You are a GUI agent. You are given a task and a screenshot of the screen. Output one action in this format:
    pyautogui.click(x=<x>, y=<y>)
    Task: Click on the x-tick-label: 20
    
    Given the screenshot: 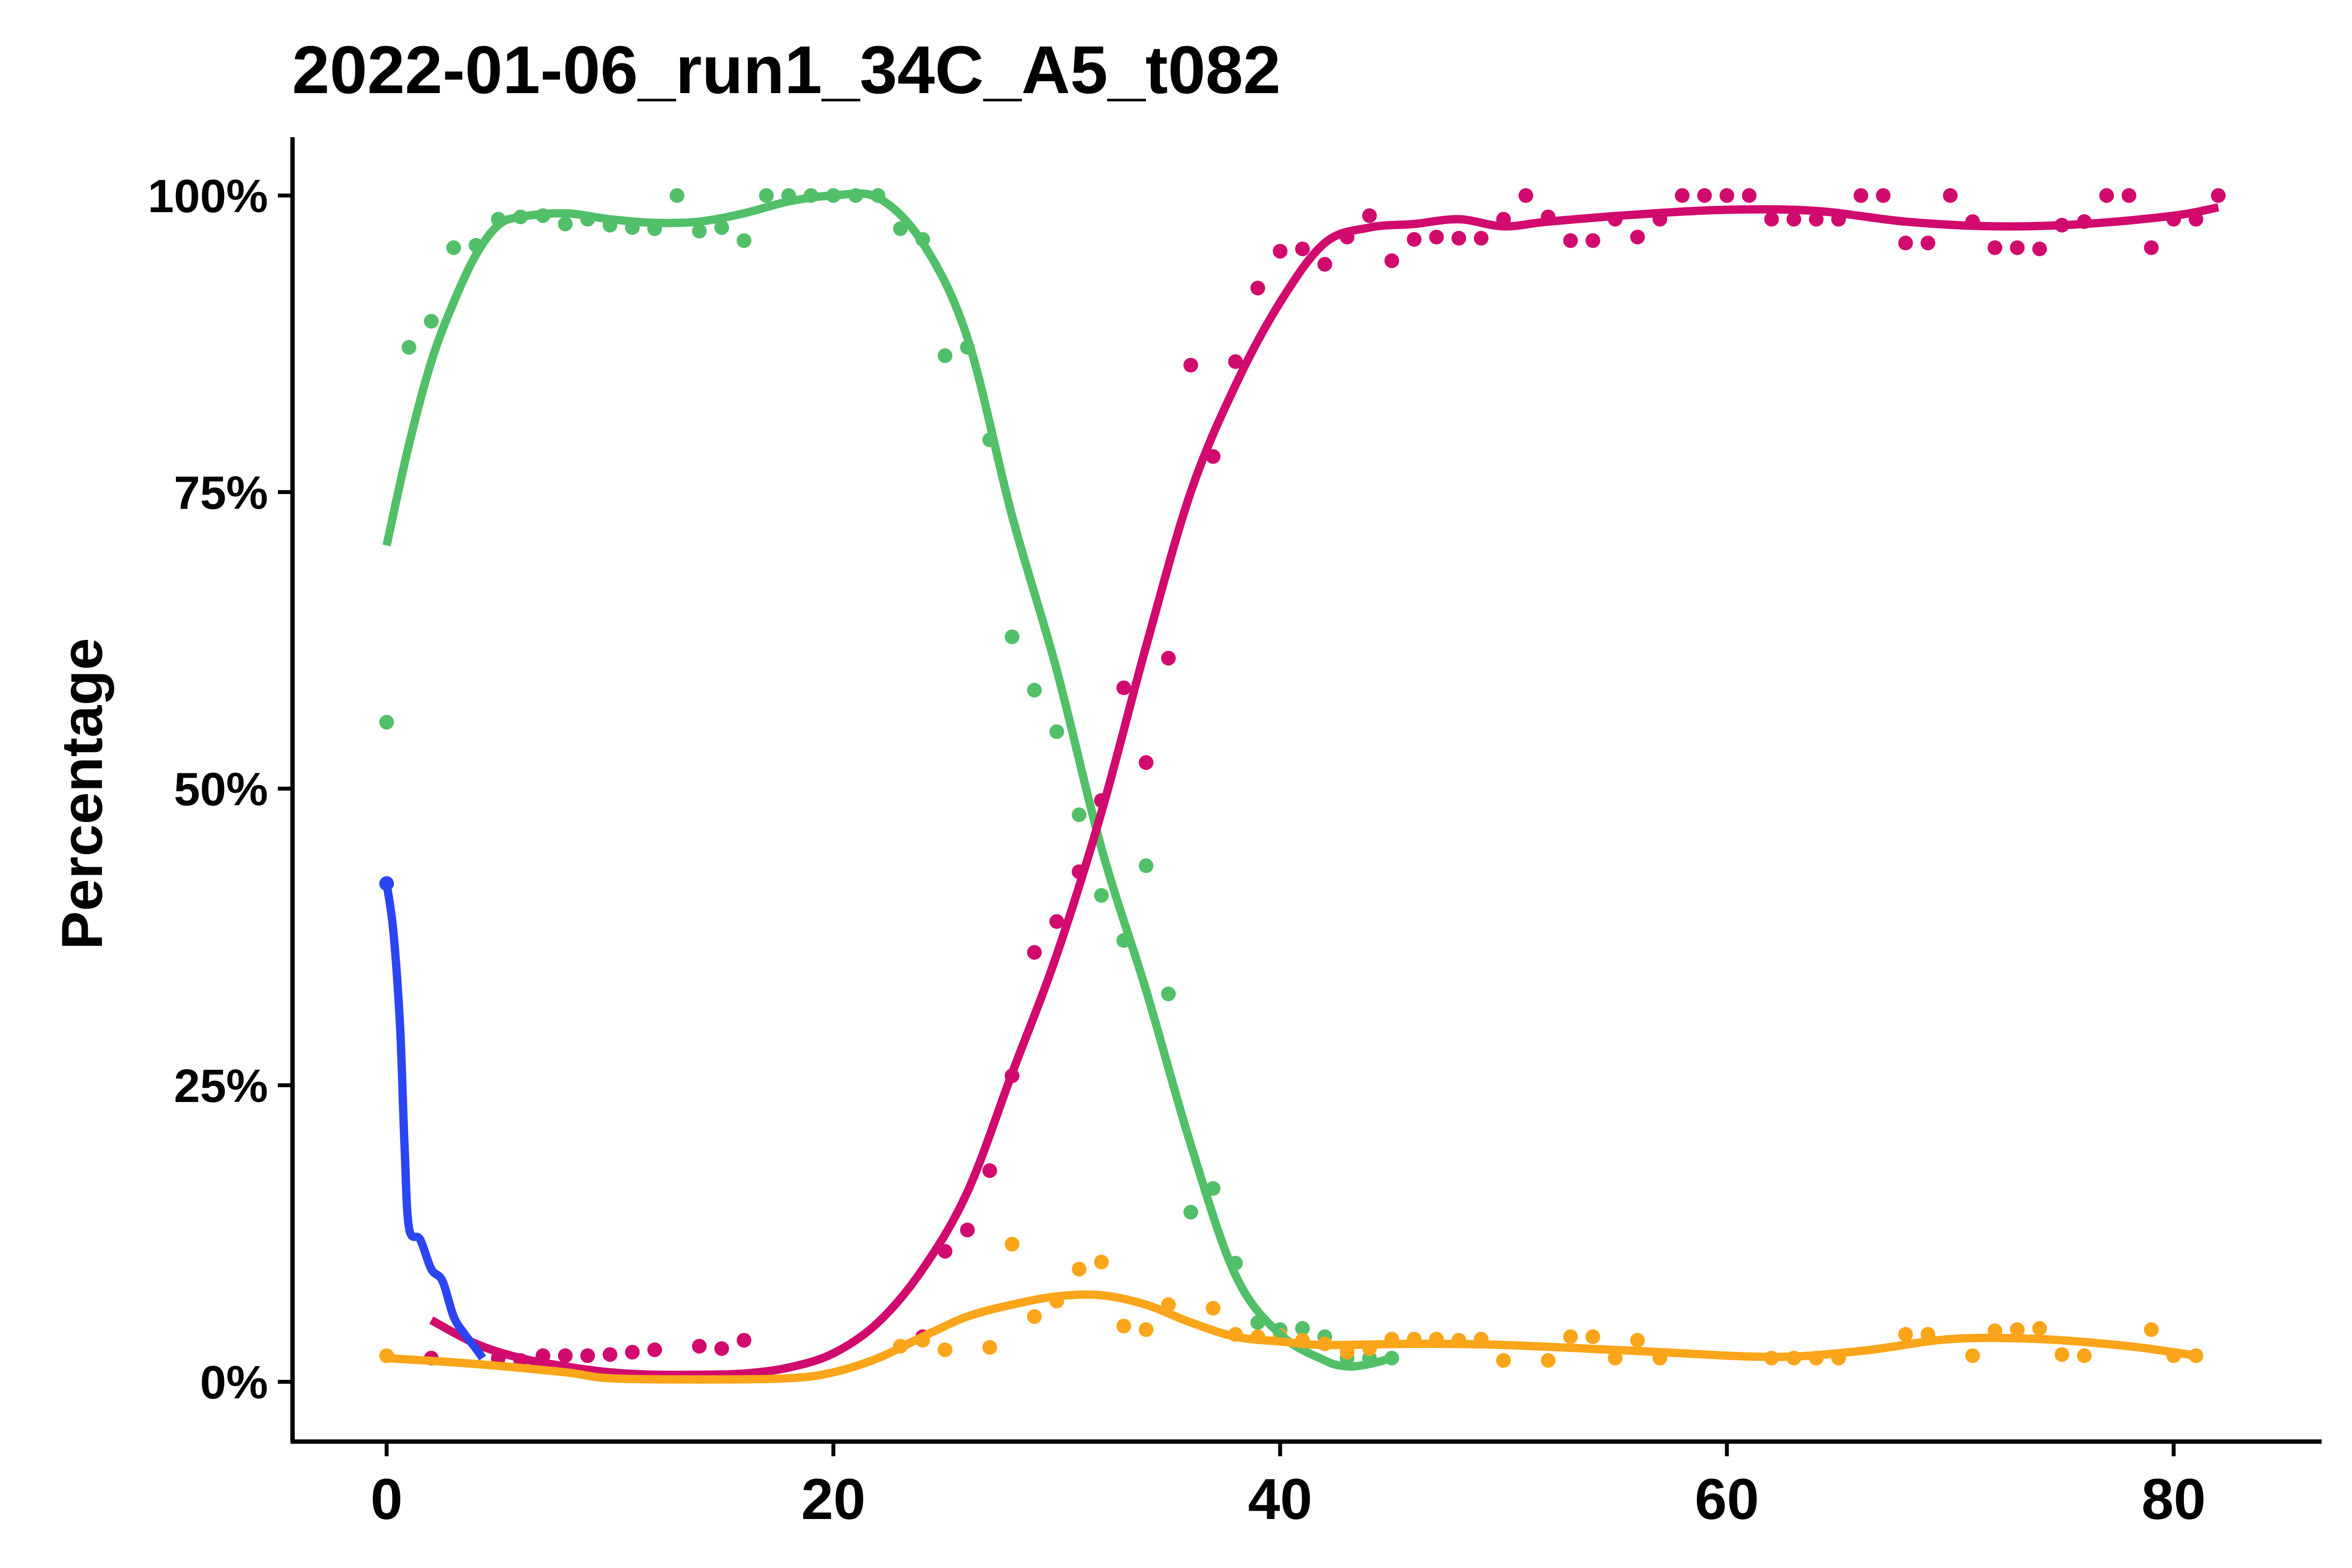 What is the action you would take?
    pyautogui.click(x=833, y=1499)
    